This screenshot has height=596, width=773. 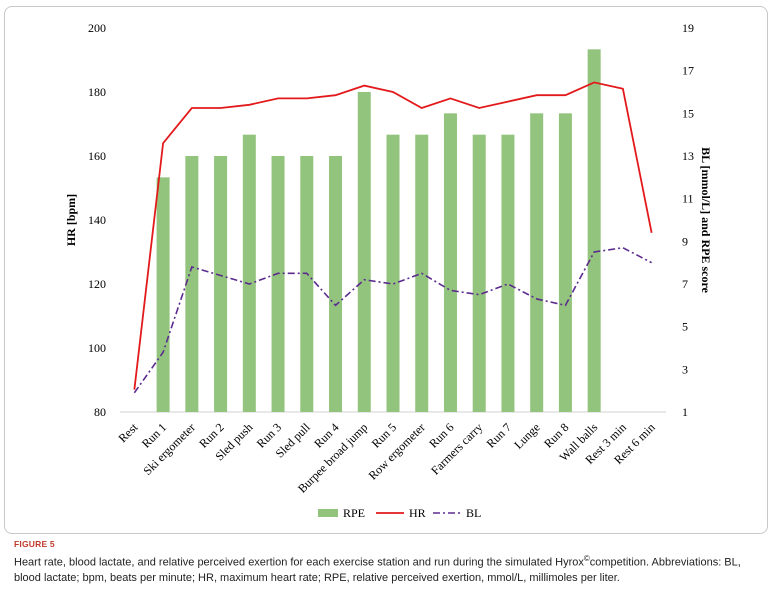 I want to click on y-tick-label: 120, so click(x=97, y=284).